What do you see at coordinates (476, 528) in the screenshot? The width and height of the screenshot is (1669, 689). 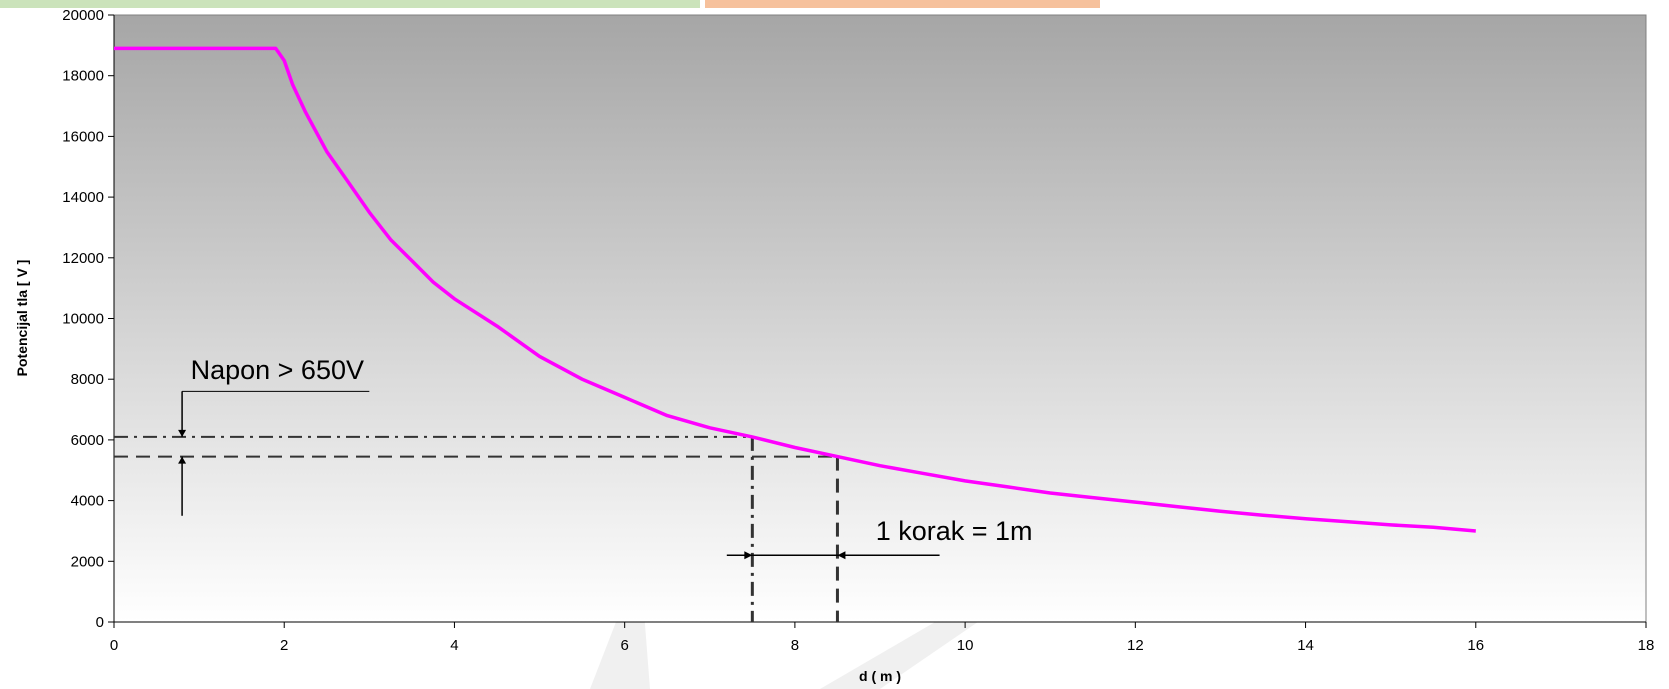 I see `reference-lines` at bounding box center [476, 528].